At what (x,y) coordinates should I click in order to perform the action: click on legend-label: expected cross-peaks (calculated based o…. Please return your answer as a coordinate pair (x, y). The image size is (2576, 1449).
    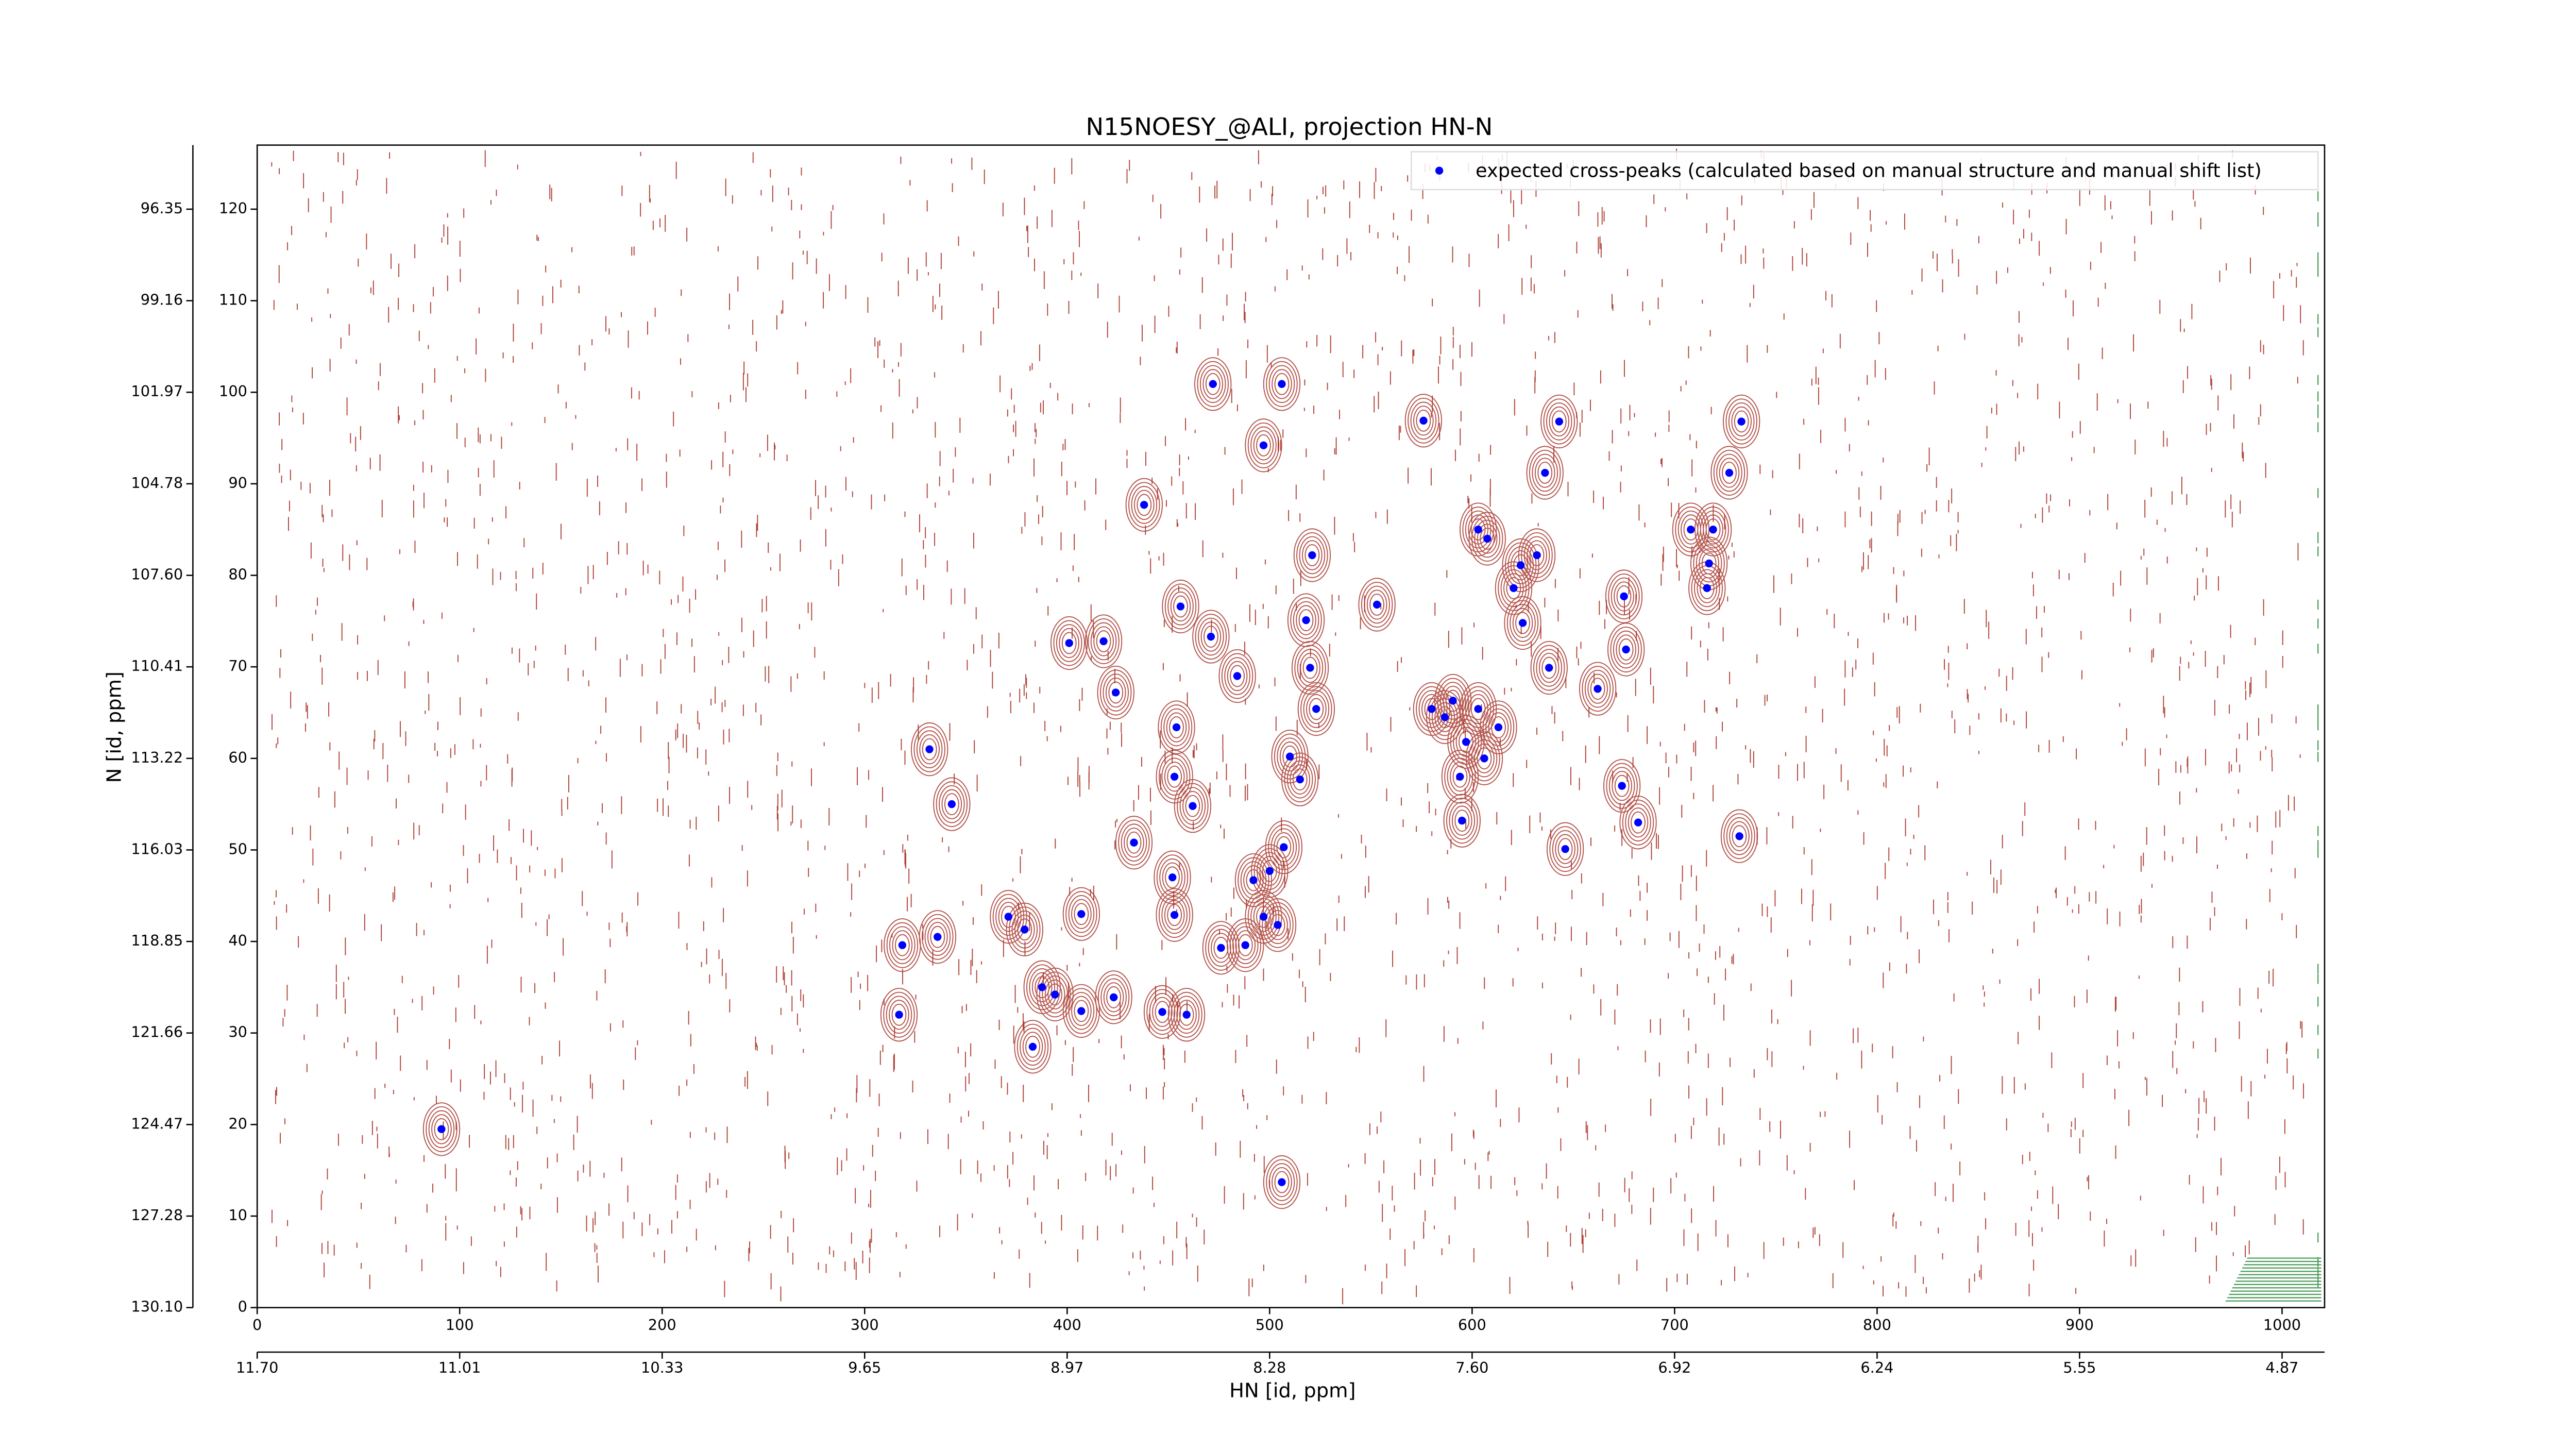
    Looking at the image, I should click on (1869, 170).